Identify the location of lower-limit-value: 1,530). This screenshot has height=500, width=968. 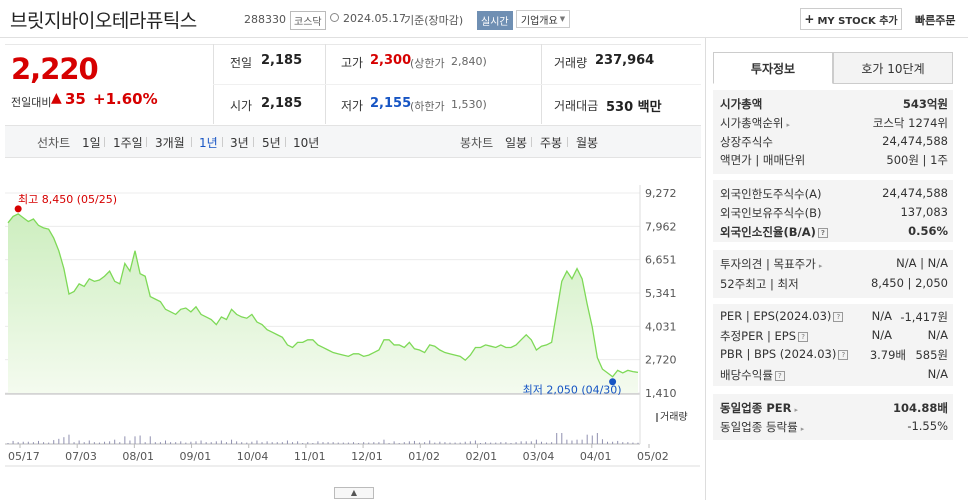
(469, 104).